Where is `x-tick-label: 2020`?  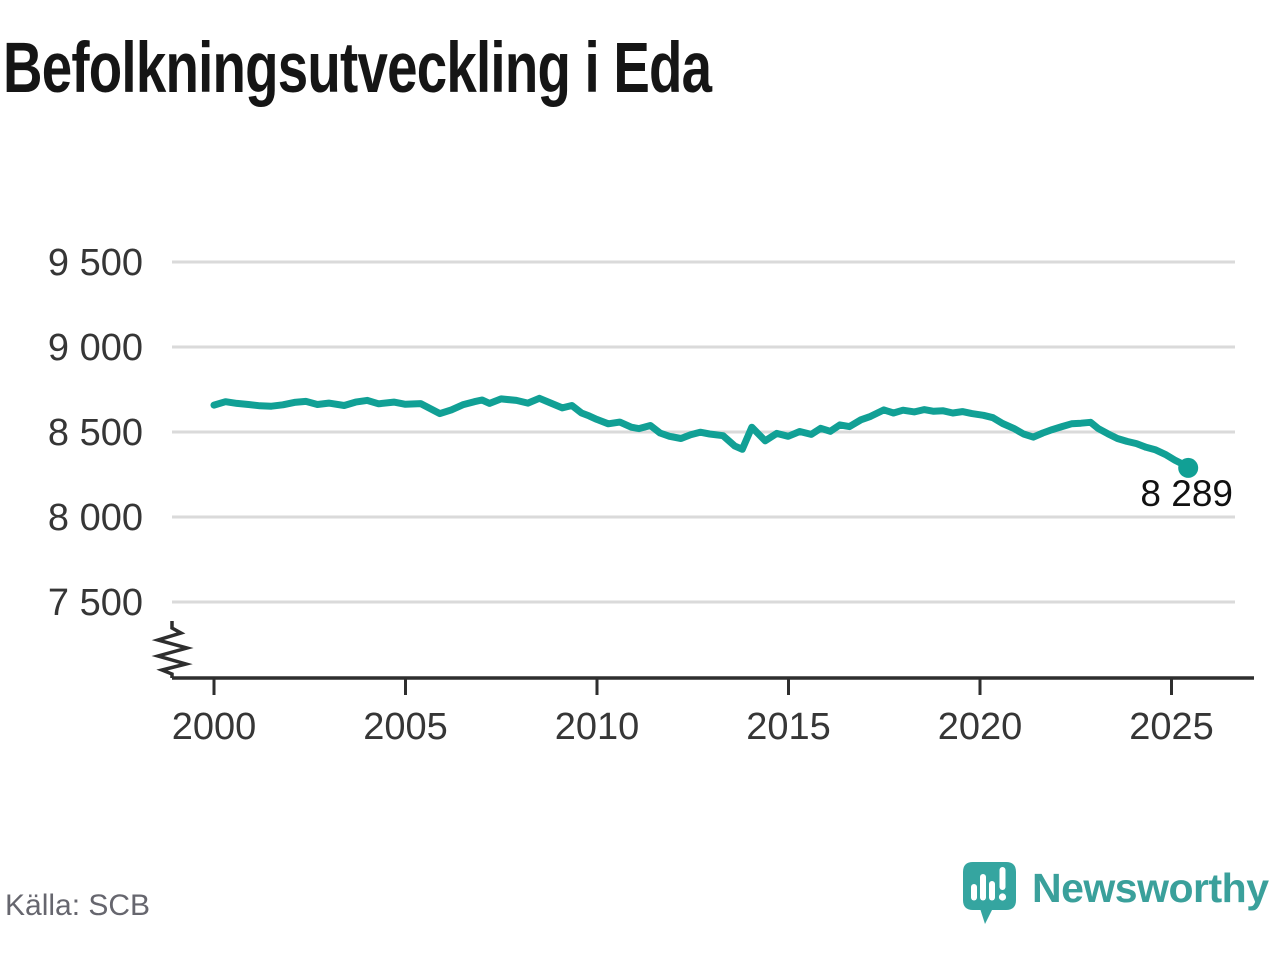
x-tick-label: 2020 is located at coordinates (980, 727).